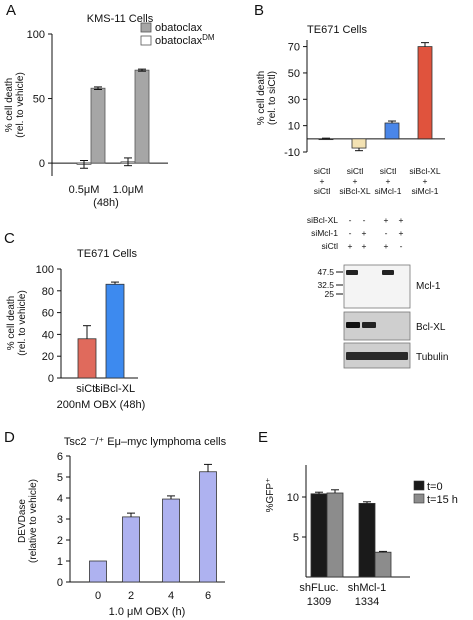 This screenshot has width=473, height=620. What do you see at coordinates (428, 286) in the screenshot?
I see `blot-band-label: Mcl-1` at bounding box center [428, 286].